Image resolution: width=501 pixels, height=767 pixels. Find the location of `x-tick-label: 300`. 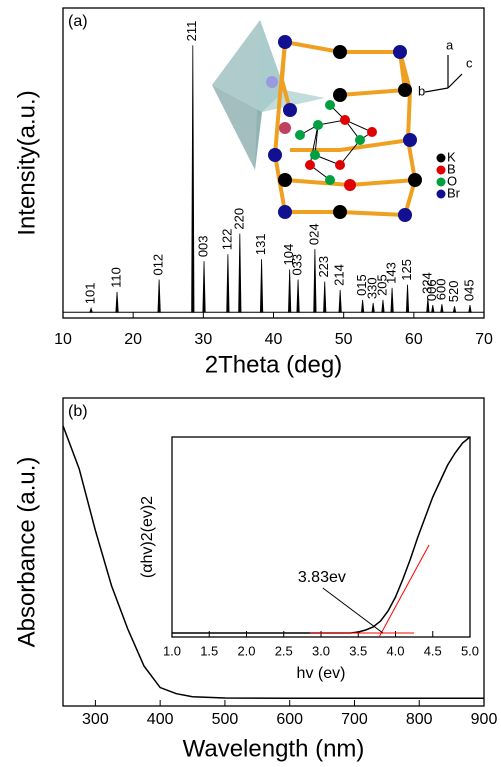

x-tick-label: 300 is located at coordinates (95, 719).